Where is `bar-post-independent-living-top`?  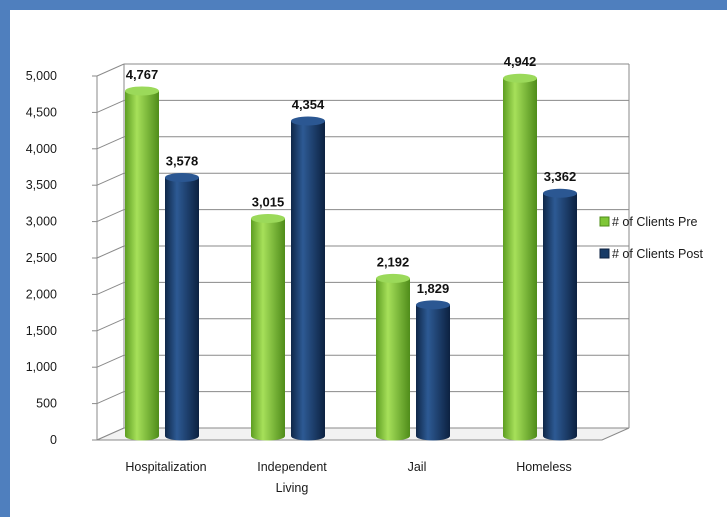 bar-post-independent-living-top is located at coordinates (308, 121).